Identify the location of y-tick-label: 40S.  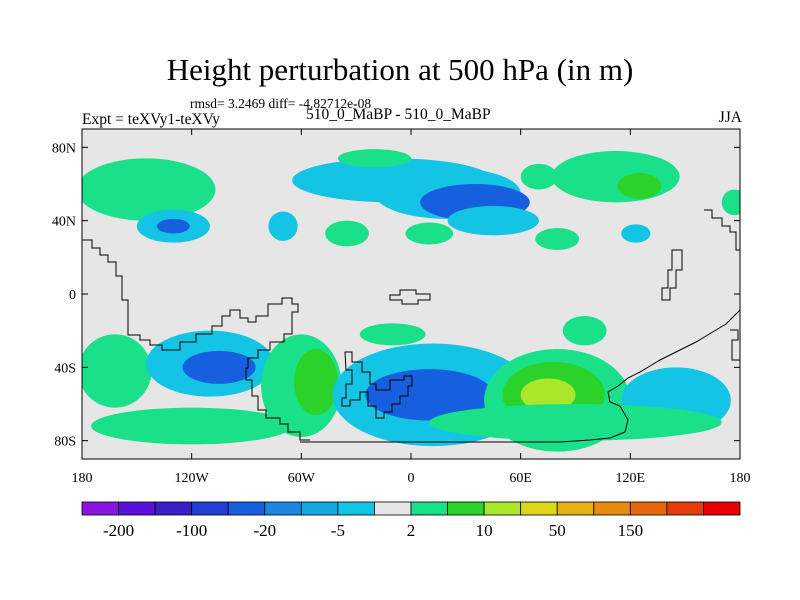
(65, 368).